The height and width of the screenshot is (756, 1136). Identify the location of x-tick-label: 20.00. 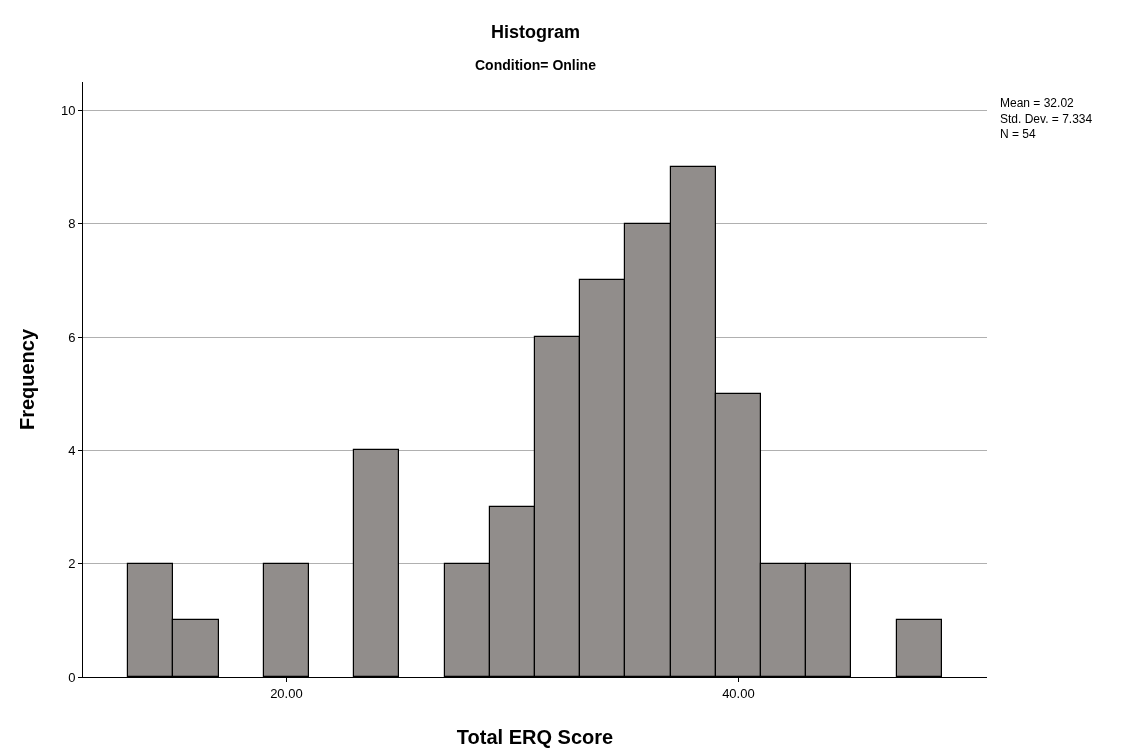
(286, 693).